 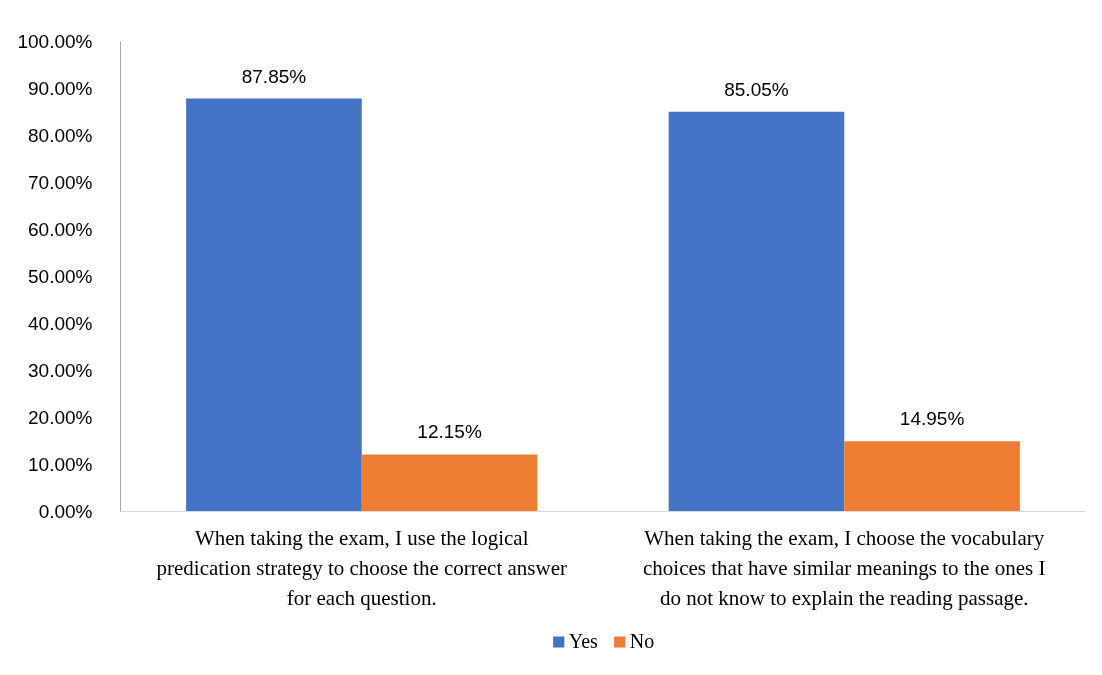 I want to click on data-label: 12.15%, so click(x=449, y=432).